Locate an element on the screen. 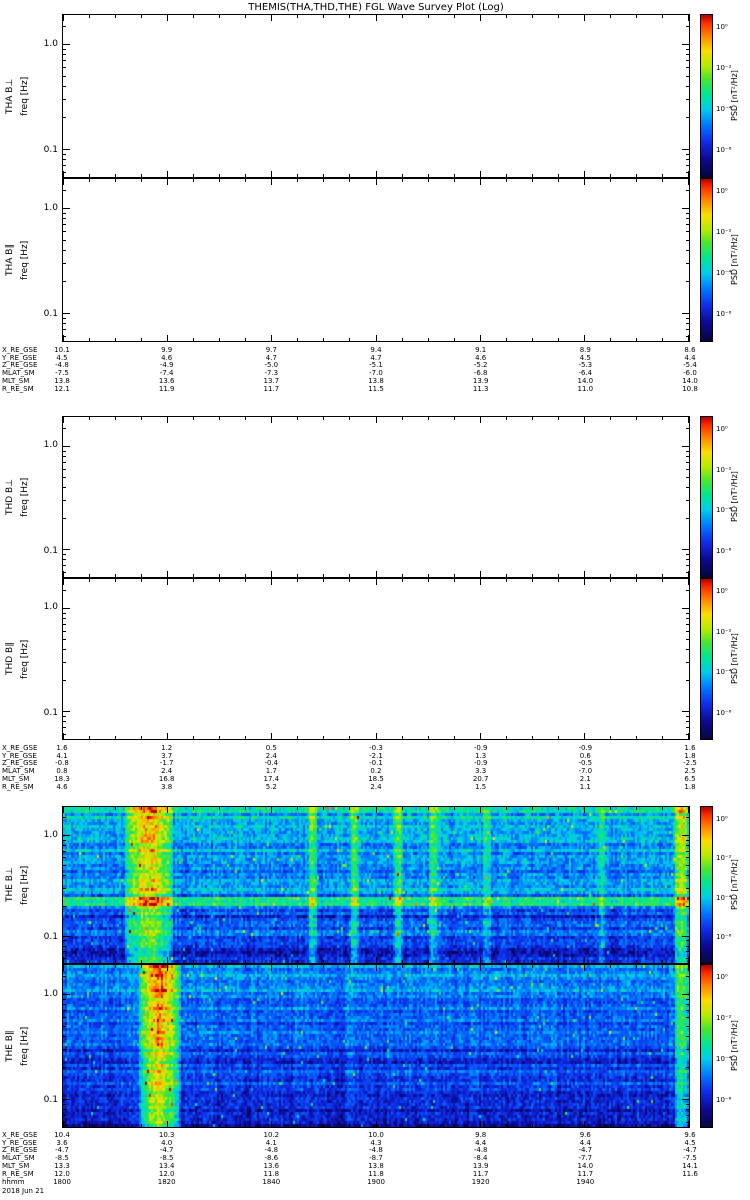  ephemeris-value: 4.7 is located at coordinates (271, 357).